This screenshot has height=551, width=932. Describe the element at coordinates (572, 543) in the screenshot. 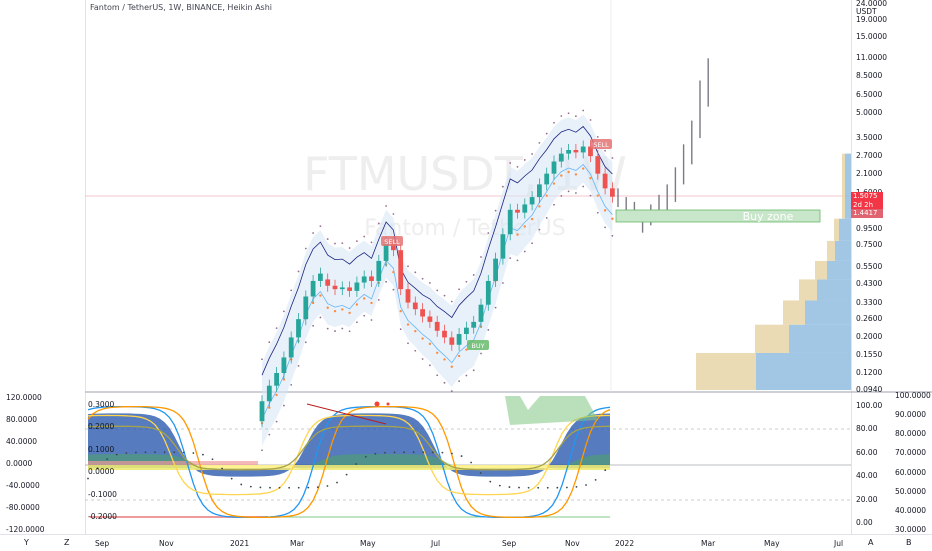

I see `time-tick-7: Nov` at that location.